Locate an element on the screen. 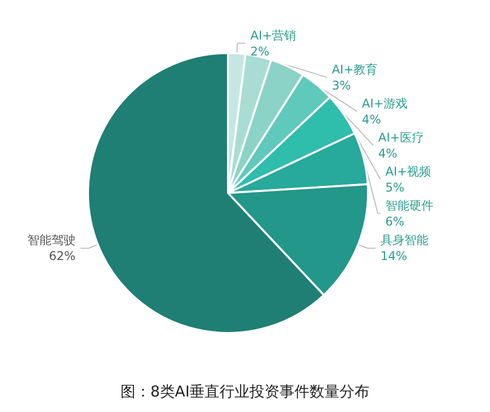  slice-label: AI+营销 is located at coordinates (273, 35).